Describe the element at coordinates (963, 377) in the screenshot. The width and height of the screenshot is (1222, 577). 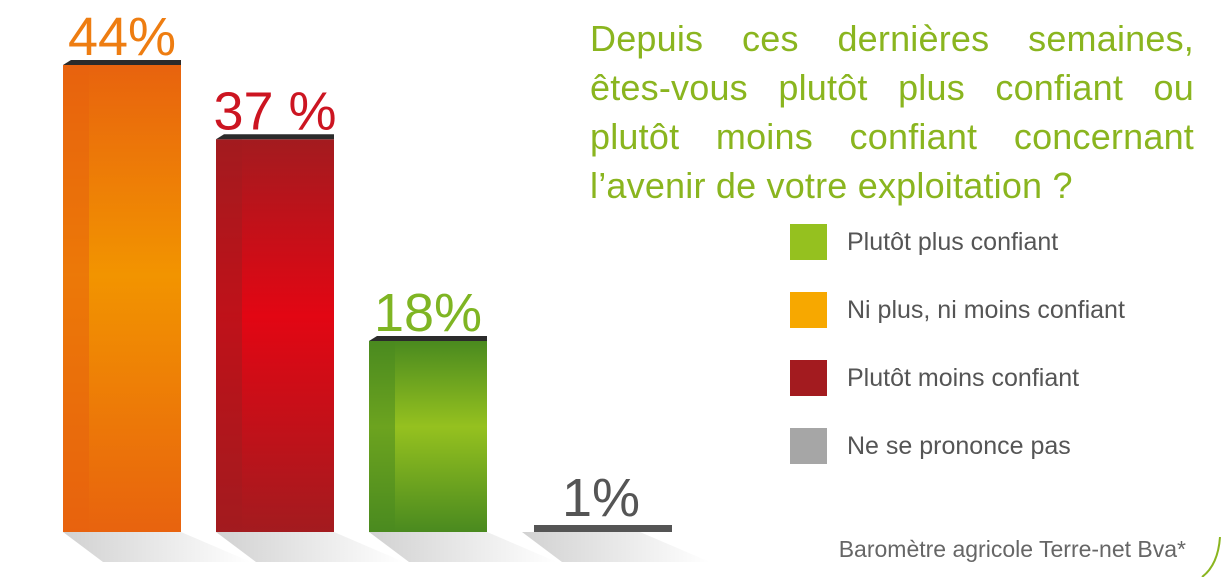
I see `legend-label: Plutôt moins confiant` at that location.